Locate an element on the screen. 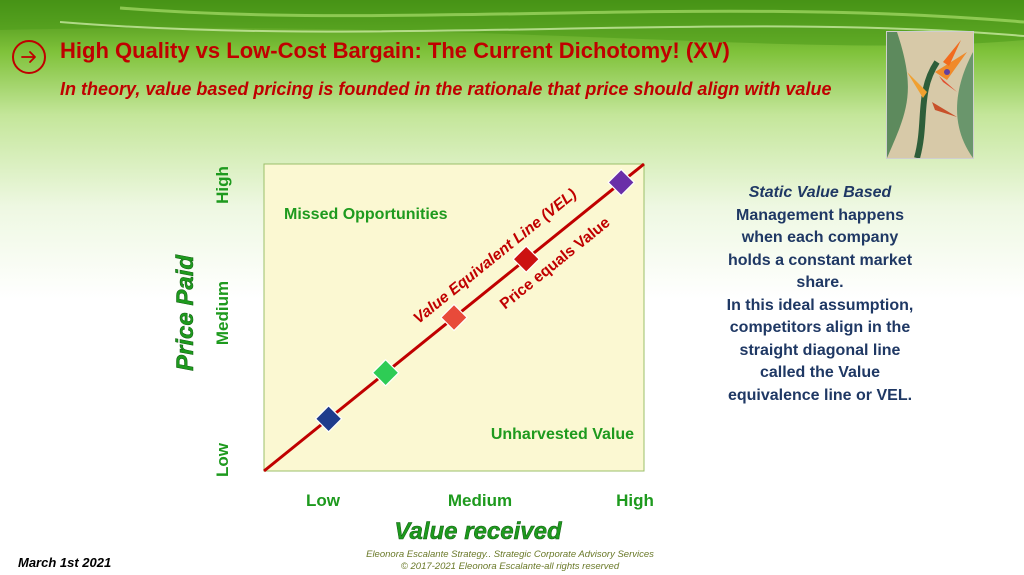 The image size is (1024, 575). y-tick-label: Medium is located at coordinates (222, 313).